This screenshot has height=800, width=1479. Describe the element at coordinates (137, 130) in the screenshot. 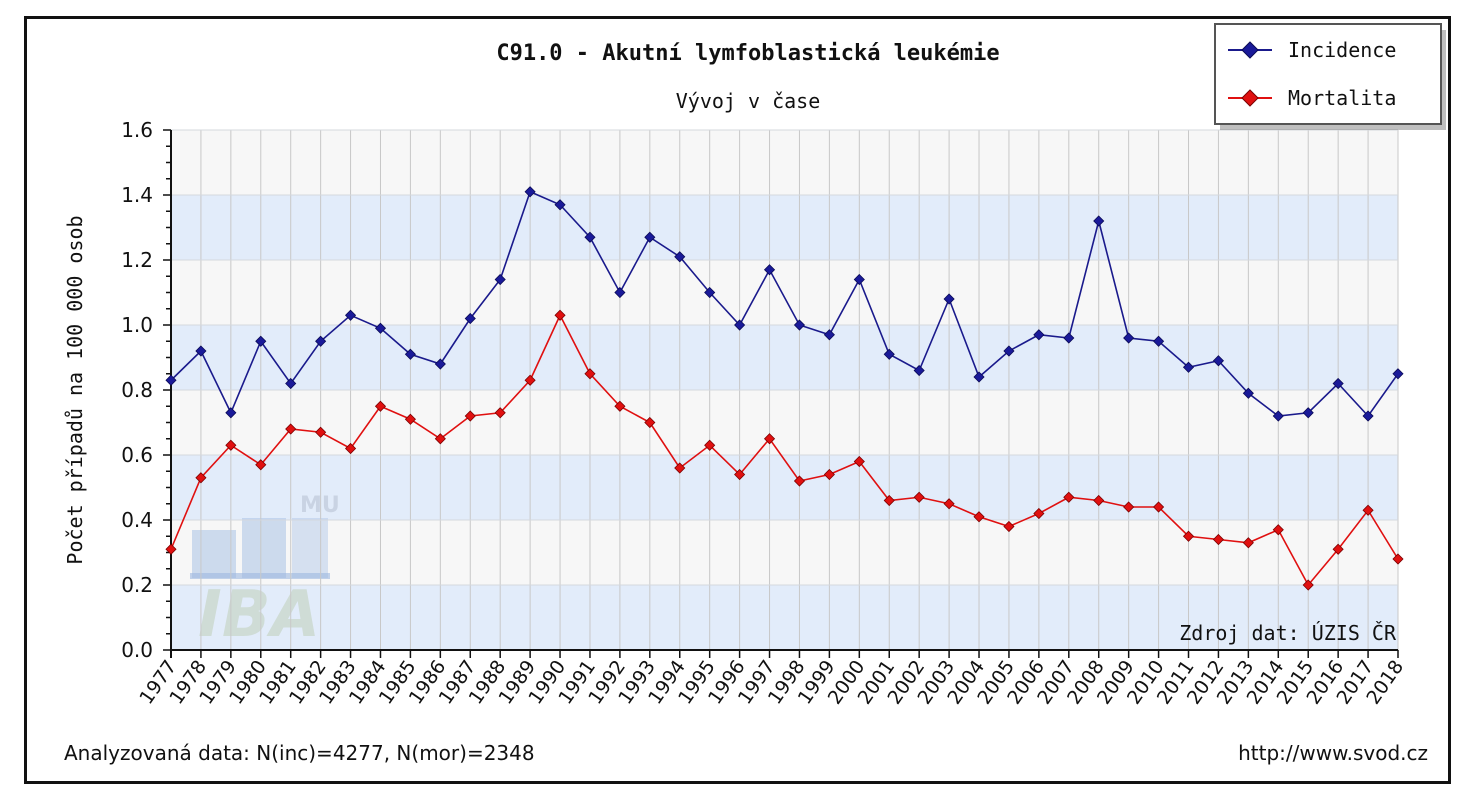

I see `y-tick-label: 1.6` at that location.